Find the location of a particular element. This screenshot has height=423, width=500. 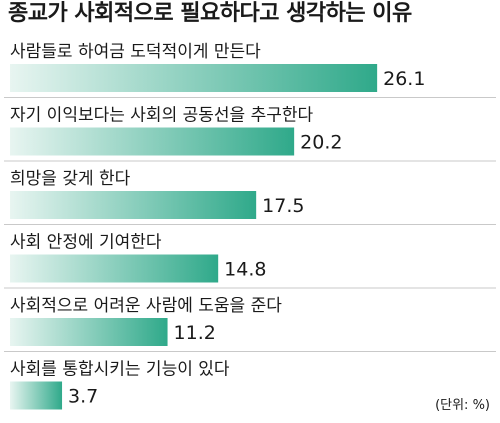

category-label: 사람들로 하여금 도덕적이게 만든다 is located at coordinates (135, 52).